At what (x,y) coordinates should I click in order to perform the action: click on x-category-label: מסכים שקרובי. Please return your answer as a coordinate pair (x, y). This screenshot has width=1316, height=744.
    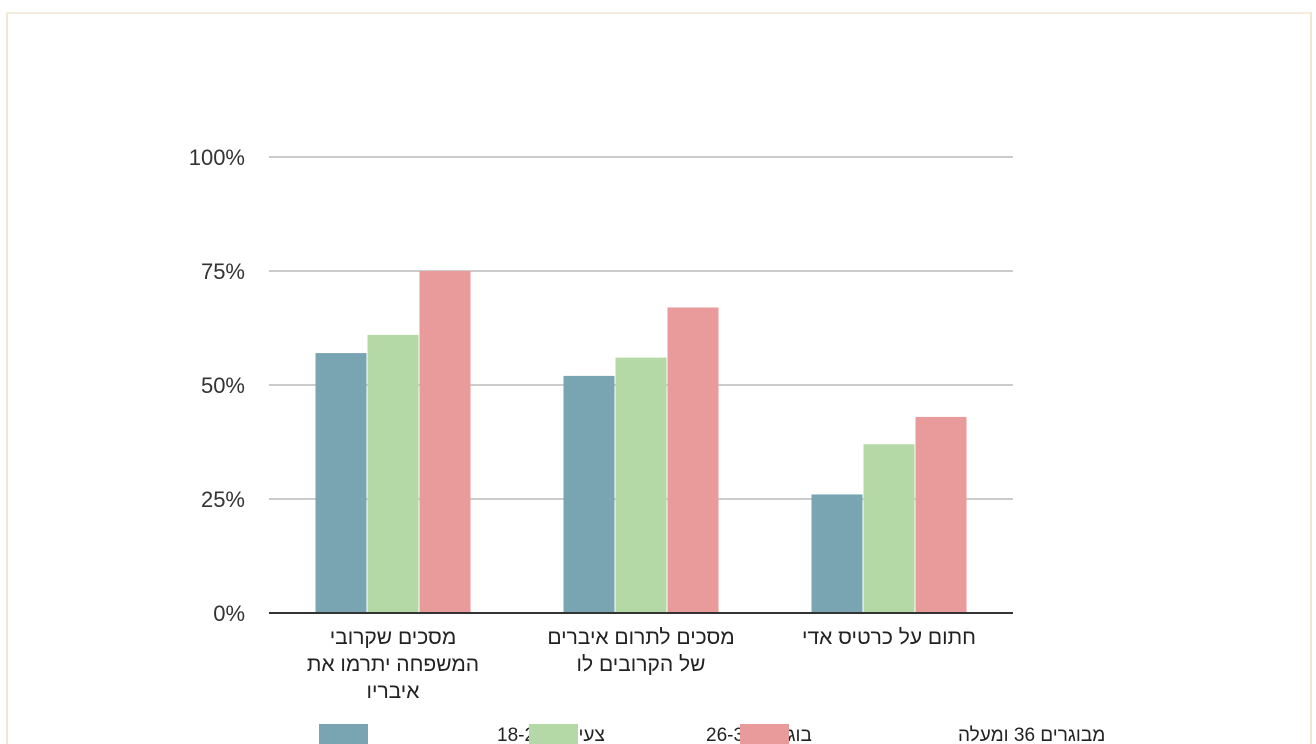
    Looking at the image, I should click on (393, 637).